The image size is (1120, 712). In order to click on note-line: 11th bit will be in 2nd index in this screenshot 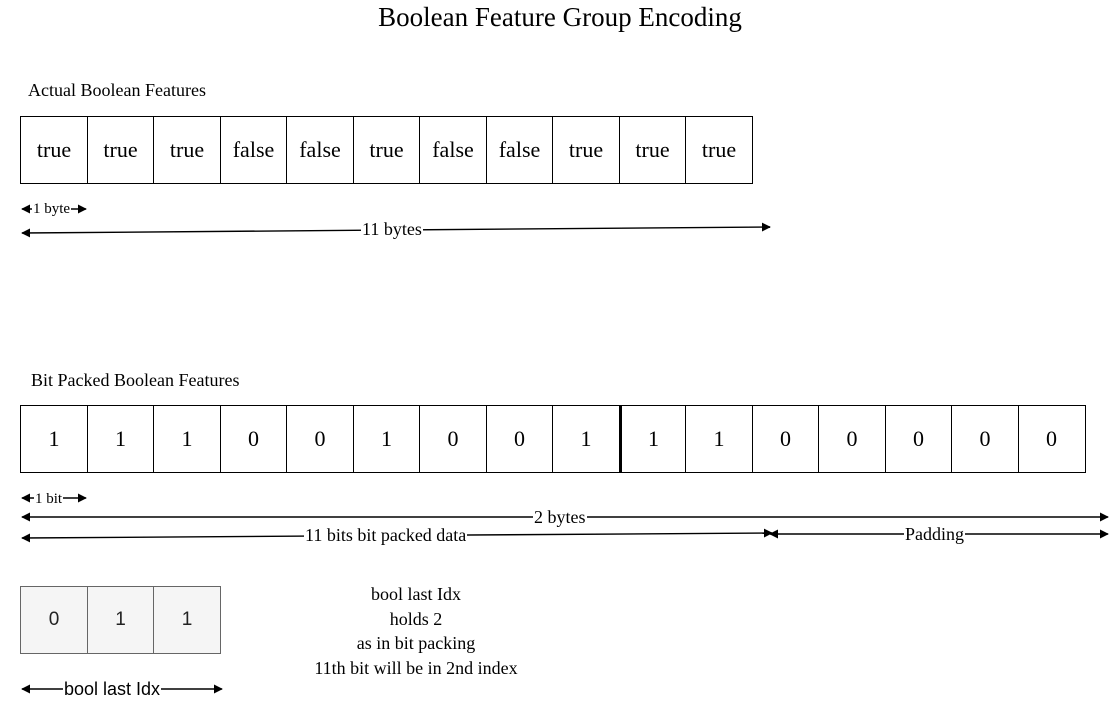, I will do `click(416, 667)`.